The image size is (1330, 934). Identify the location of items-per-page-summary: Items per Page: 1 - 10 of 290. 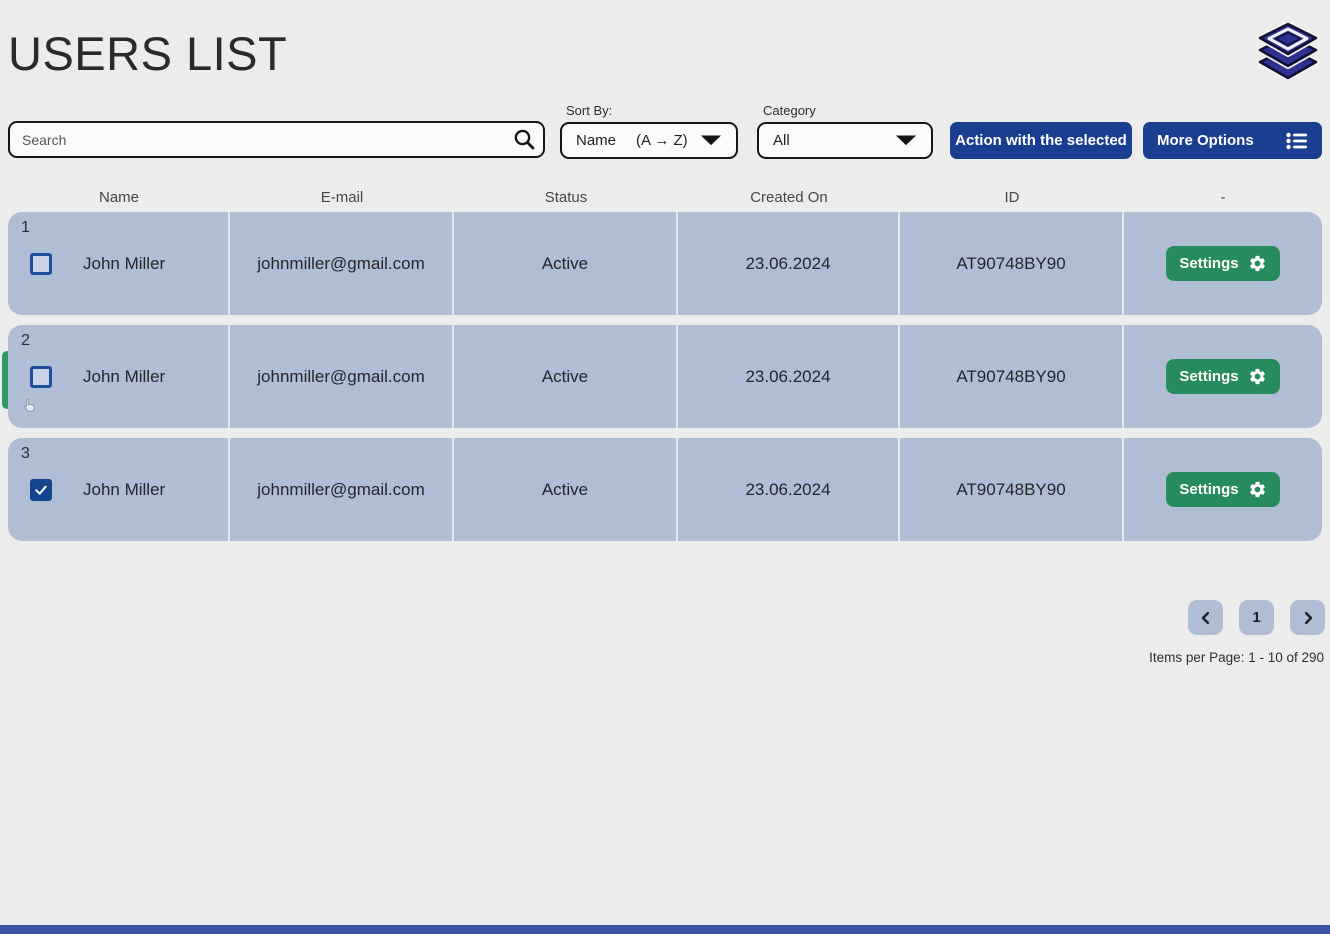
(1236, 657).